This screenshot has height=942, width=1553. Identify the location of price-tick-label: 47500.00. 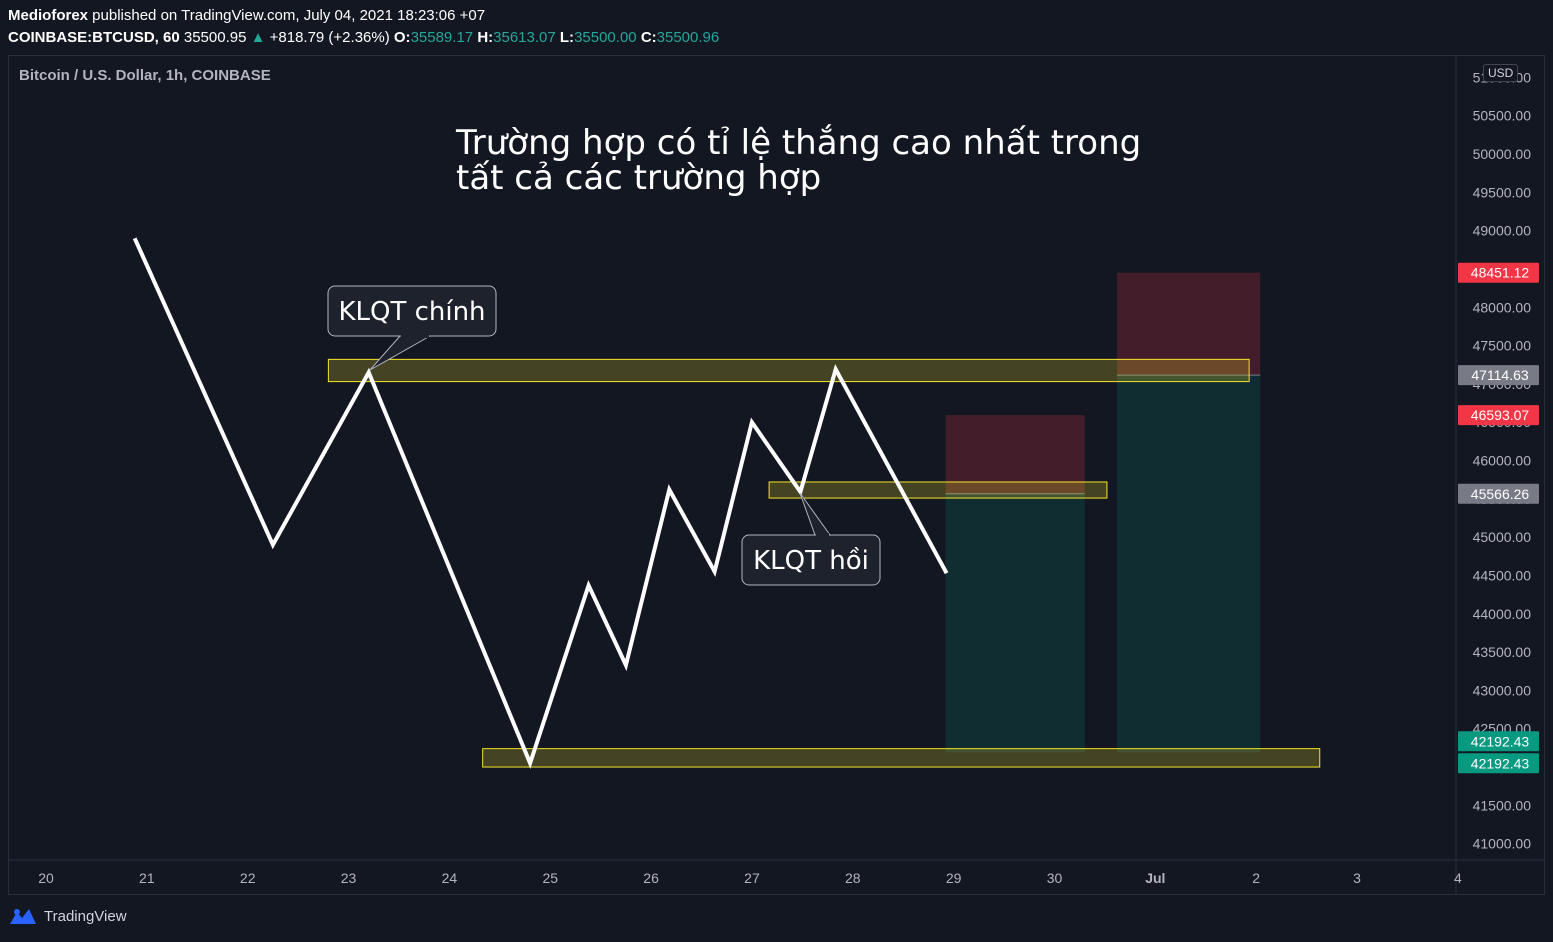
(1502, 346).